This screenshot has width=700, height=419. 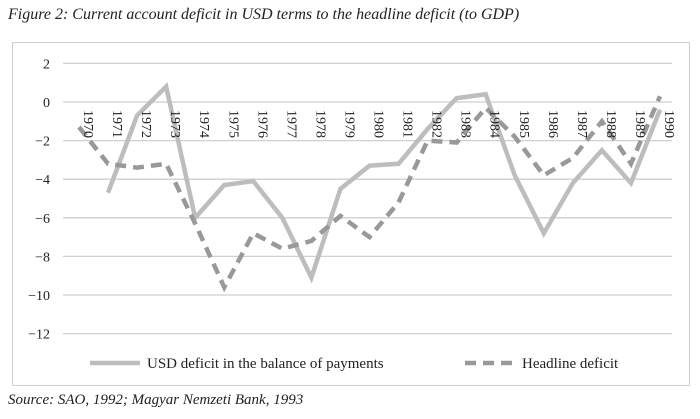 I want to click on y-tick-label: −2, so click(x=42, y=142).